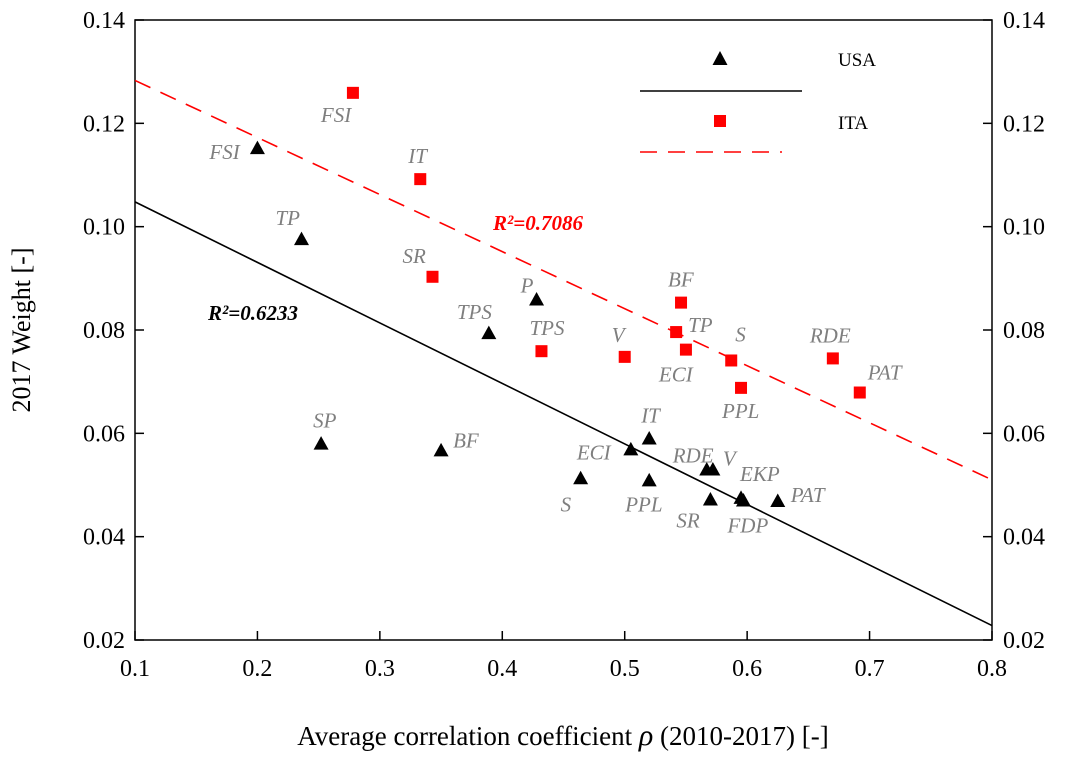 The width and height of the screenshot is (1074, 758). I want to click on ita-point-label-sr: SR, so click(415, 256).